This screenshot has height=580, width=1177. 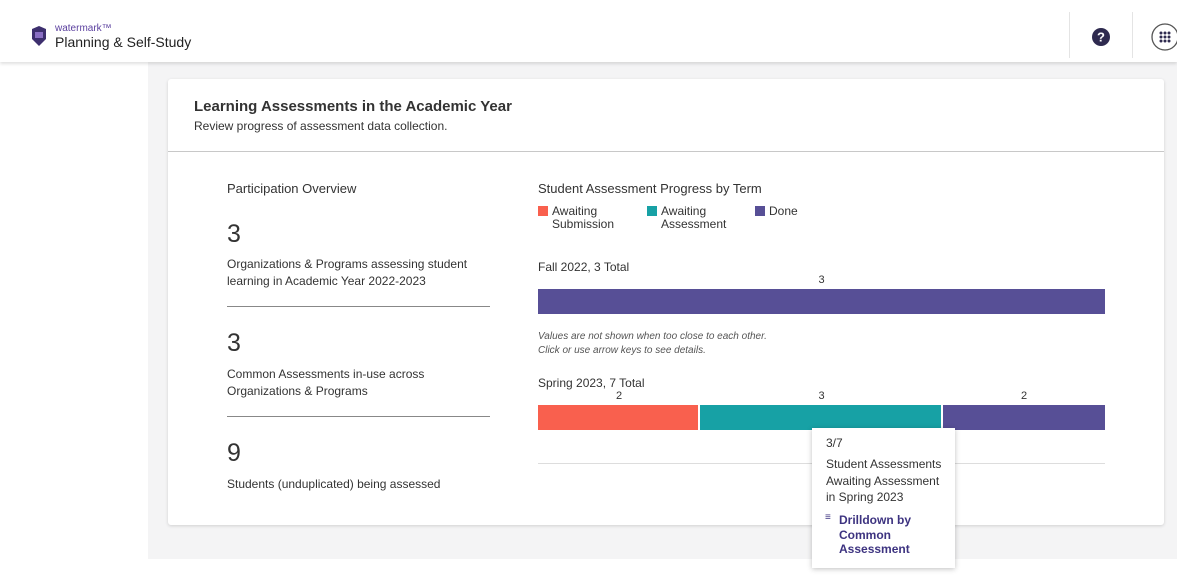 What do you see at coordinates (123, 42) in the screenshot?
I see `app-name: Planning & Self-Study` at bounding box center [123, 42].